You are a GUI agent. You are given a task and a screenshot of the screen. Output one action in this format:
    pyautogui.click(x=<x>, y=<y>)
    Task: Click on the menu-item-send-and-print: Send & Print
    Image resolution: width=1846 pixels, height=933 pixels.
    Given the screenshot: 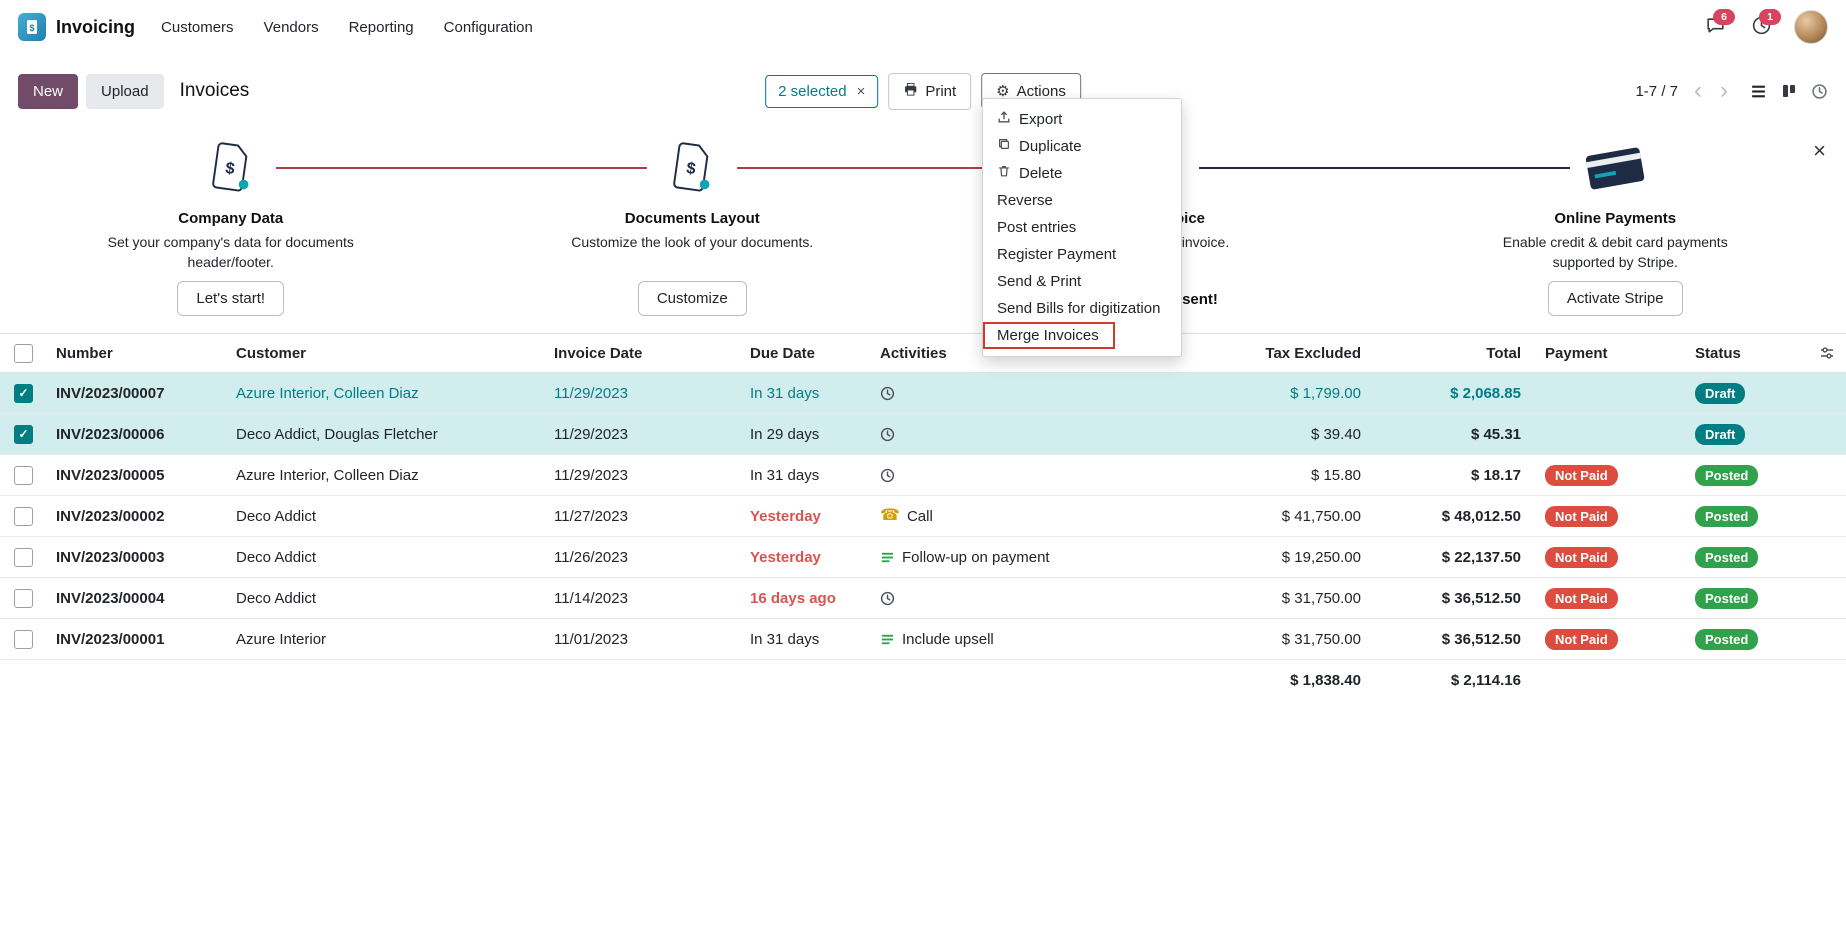 What is the action you would take?
    pyautogui.click(x=1082, y=281)
    